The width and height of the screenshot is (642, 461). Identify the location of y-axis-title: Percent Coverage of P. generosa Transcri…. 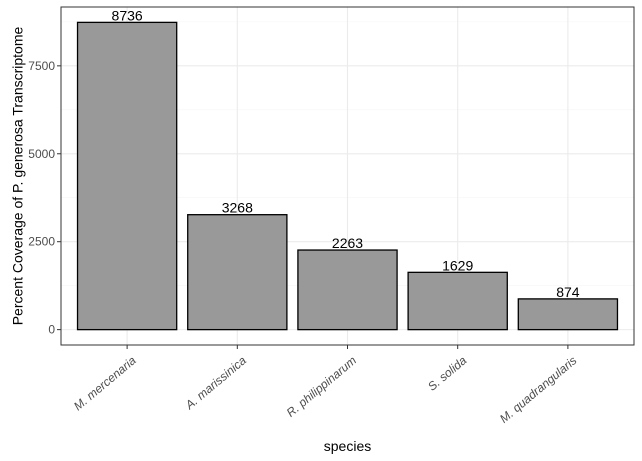
(18, 176).